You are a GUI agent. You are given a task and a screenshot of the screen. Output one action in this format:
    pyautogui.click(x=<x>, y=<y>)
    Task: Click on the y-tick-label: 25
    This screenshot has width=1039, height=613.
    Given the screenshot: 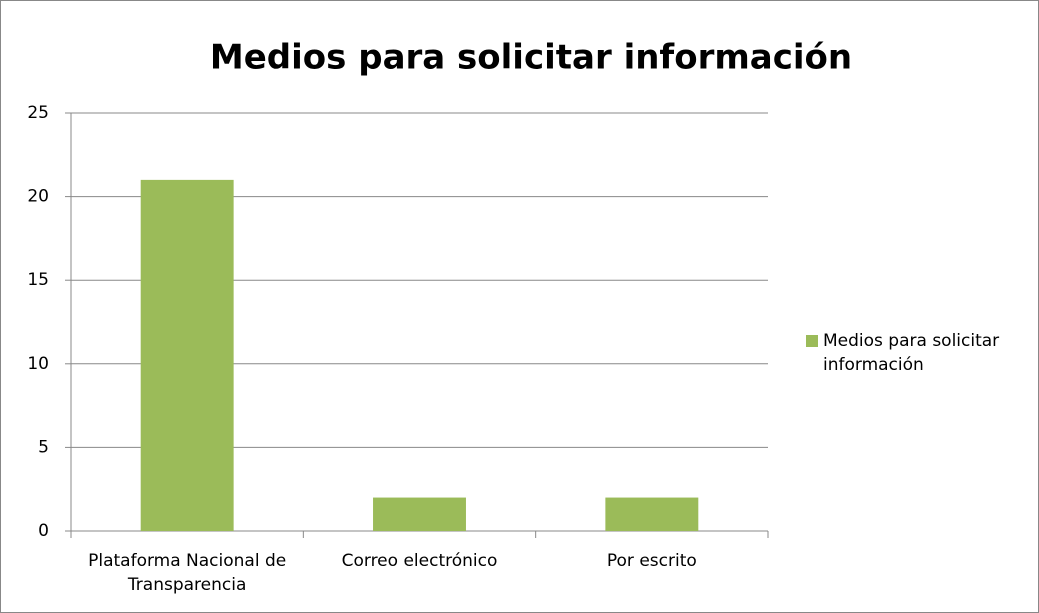 What is the action you would take?
    pyautogui.click(x=38, y=113)
    